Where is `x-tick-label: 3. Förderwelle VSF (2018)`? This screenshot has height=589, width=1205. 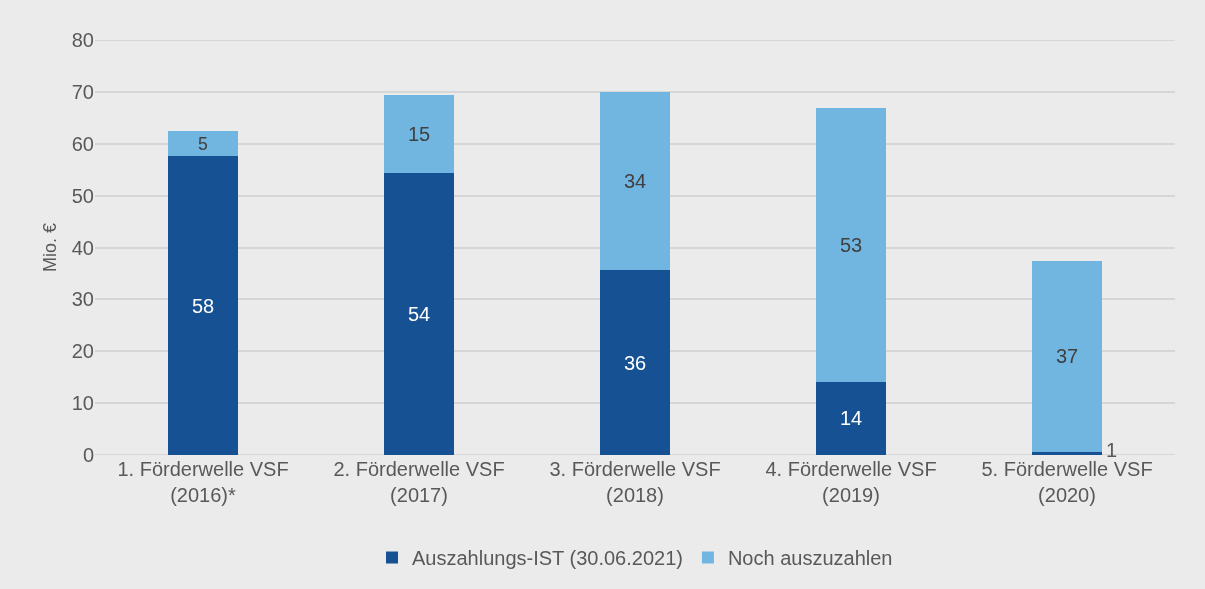
x-tick-label: 3. Förderwelle VSF (2018) is located at coordinates (635, 482).